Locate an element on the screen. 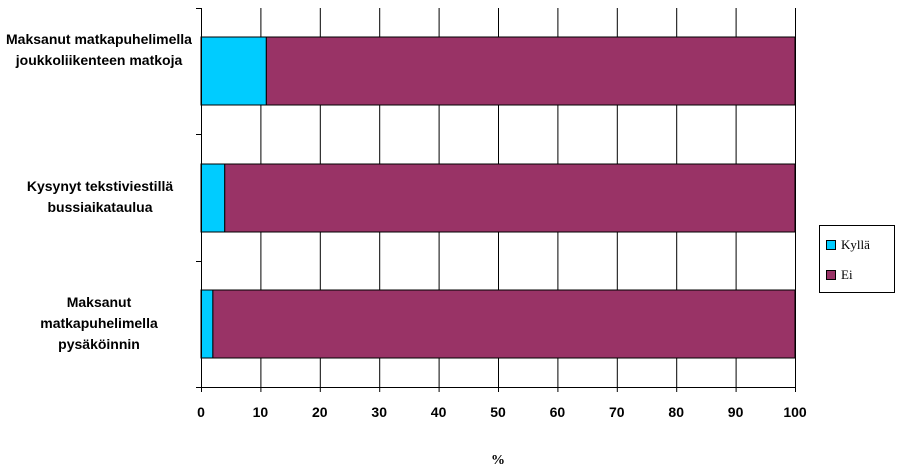  legend-swatch-kylla is located at coordinates (831, 245).